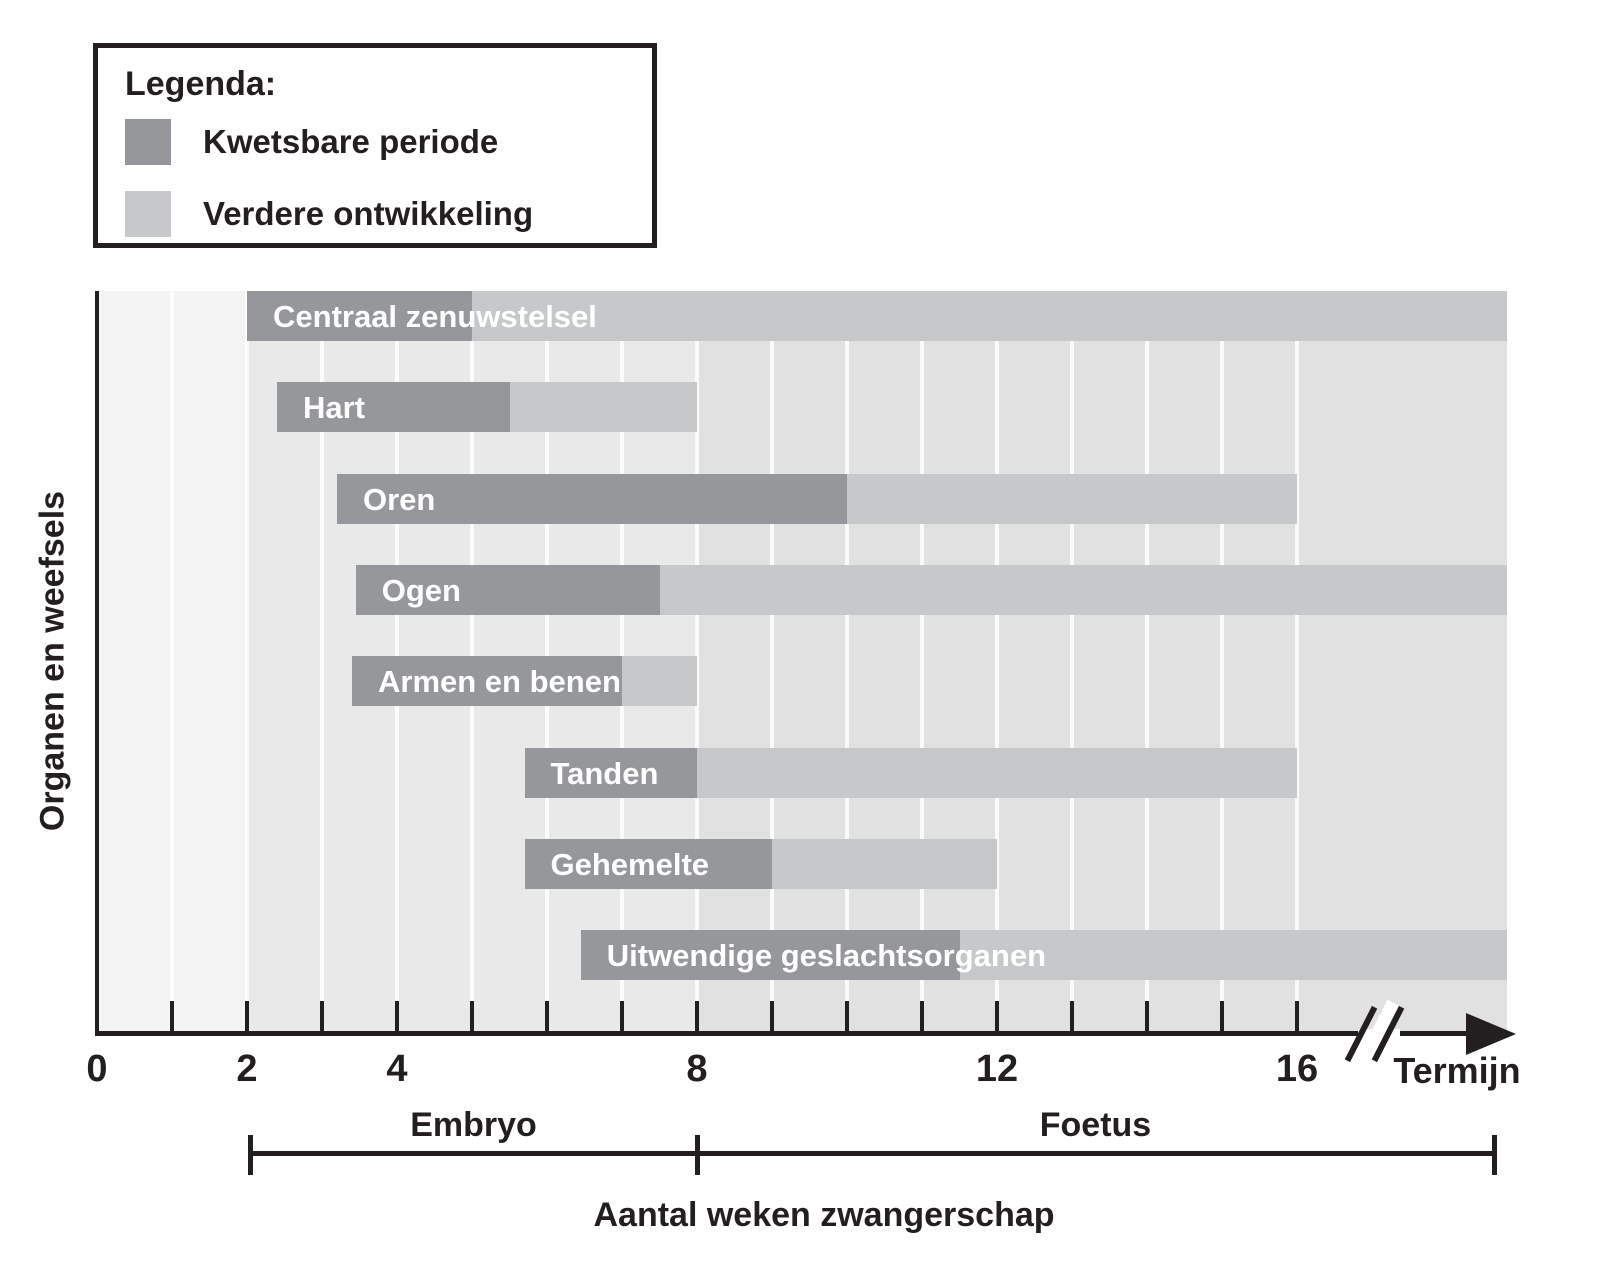  I want to click on x-tick-label-8: 8, so click(697, 1069).